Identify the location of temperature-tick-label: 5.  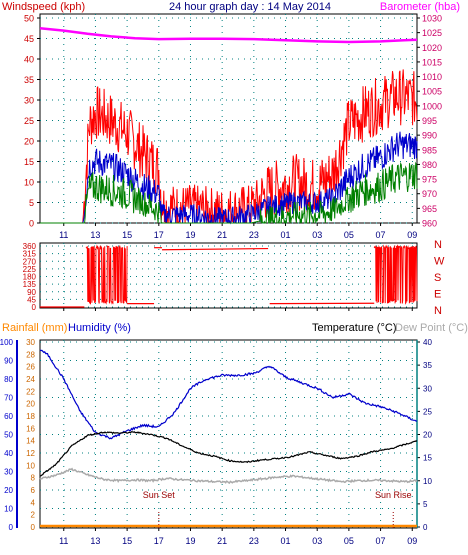
(425, 504).